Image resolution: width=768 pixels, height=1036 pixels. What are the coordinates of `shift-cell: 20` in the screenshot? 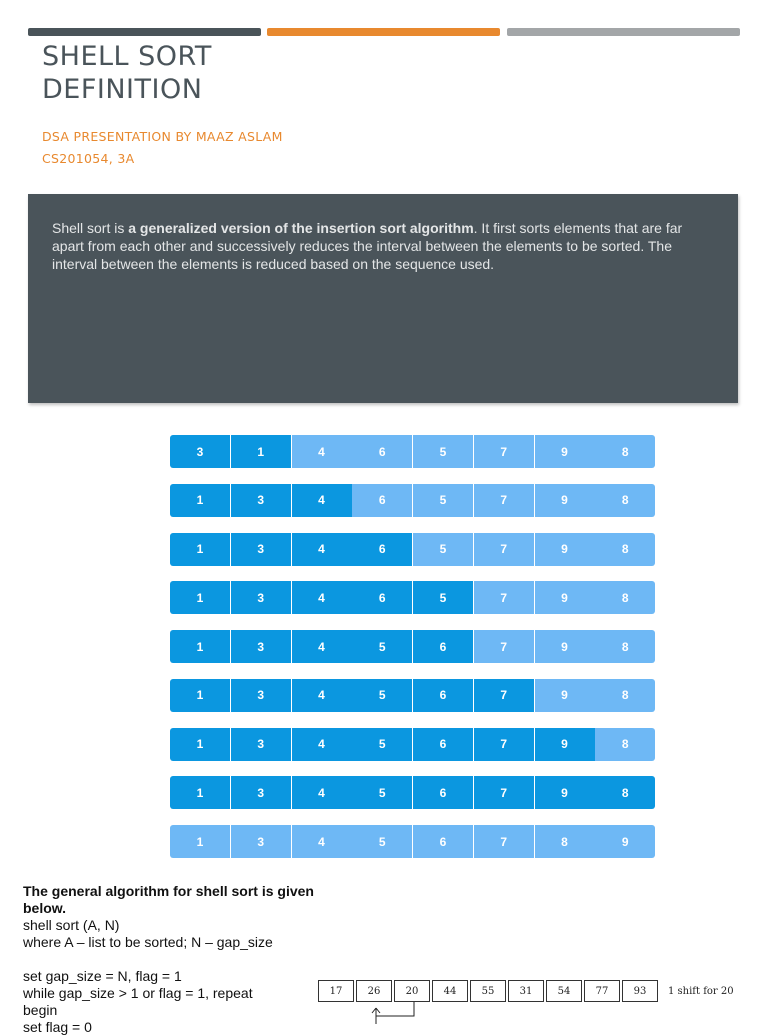 It's located at (412, 991).